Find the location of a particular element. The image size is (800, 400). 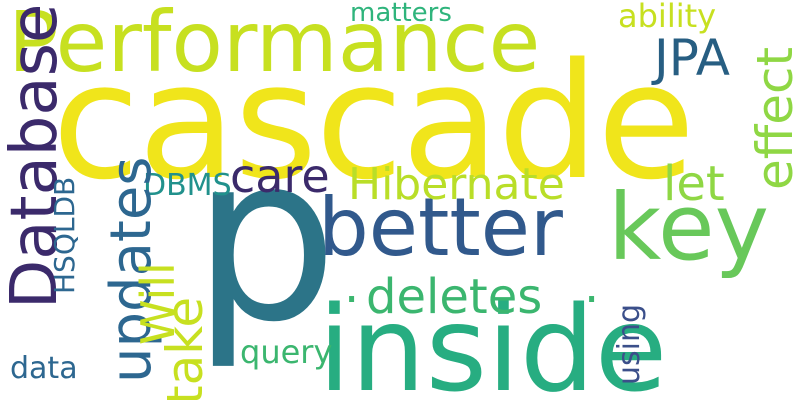

word-deletes: deletes is located at coordinates (454, 297).